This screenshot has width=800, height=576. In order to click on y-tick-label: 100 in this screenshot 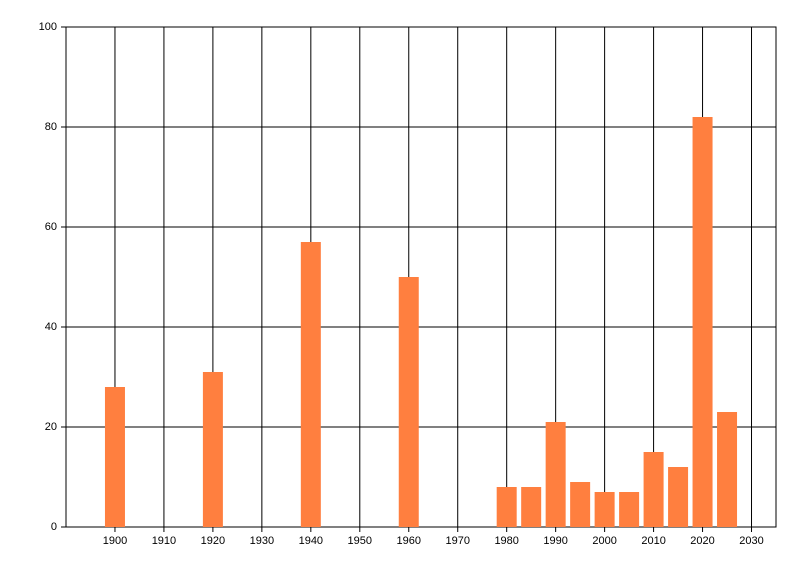, I will do `click(48, 27)`.